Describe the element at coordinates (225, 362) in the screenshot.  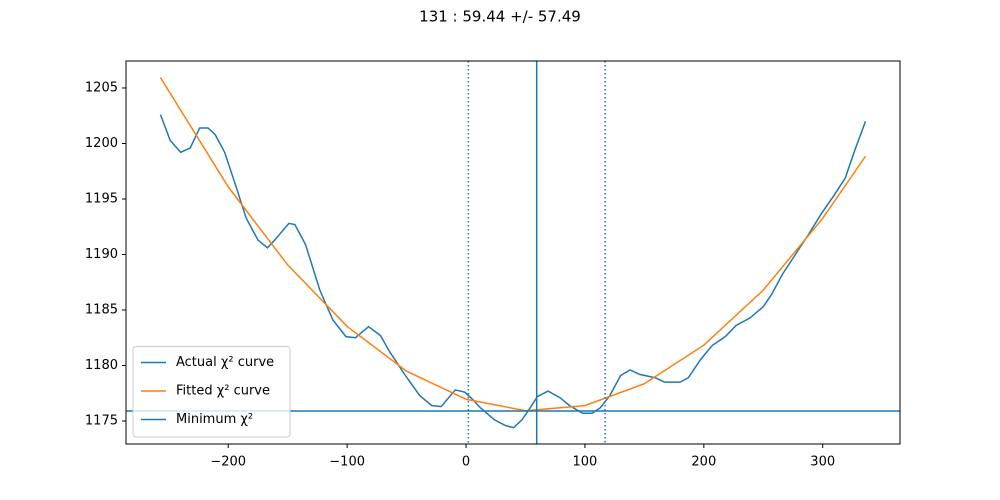
I see `legend-label: Actual χ² curve` at that location.